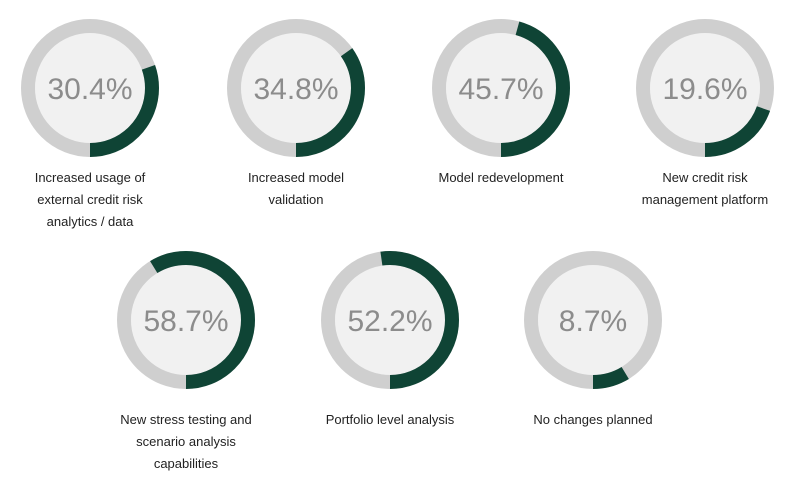 This screenshot has width=799, height=490. I want to click on ring-value-label: 58.7%, so click(185, 321).